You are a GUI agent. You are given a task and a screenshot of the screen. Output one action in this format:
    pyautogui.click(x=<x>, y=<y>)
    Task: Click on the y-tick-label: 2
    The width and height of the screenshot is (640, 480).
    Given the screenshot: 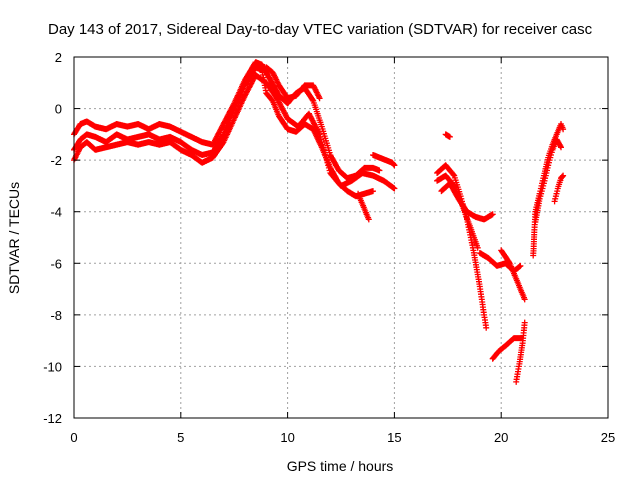 What is the action you would take?
    pyautogui.click(x=58, y=57)
    